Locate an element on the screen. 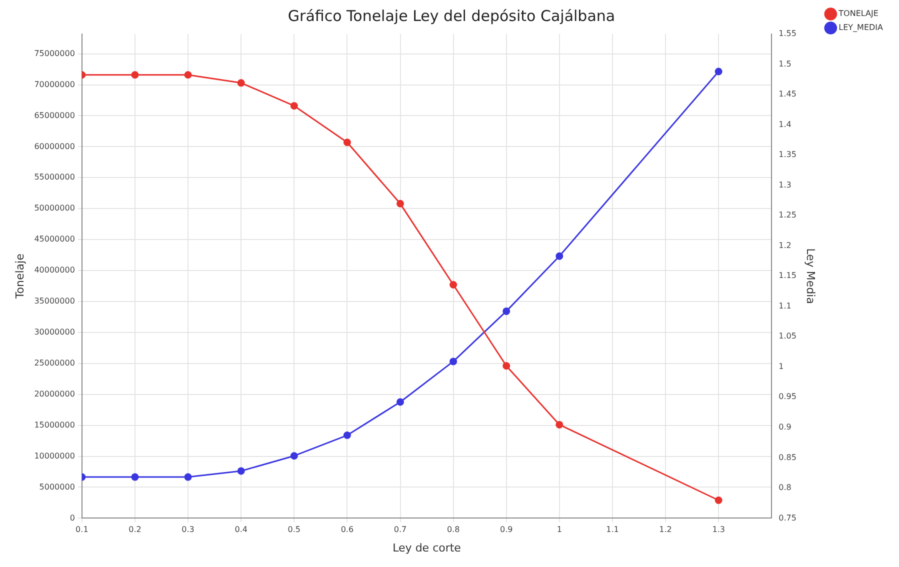 This screenshot has height=567, width=899. y2-tick-label: 0.85 is located at coordinates (787, 457).